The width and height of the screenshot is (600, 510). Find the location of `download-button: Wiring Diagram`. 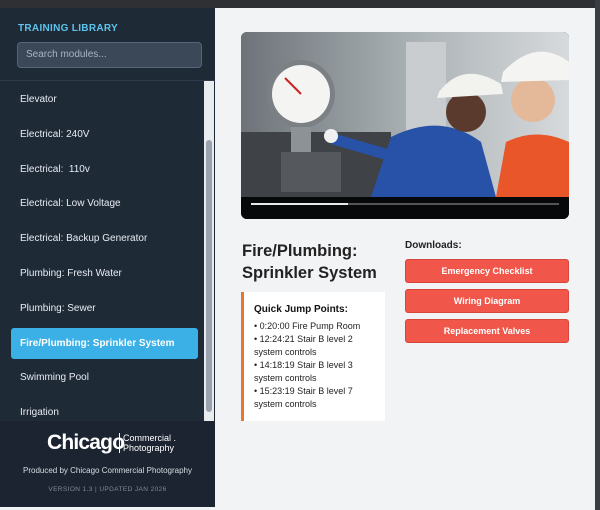

download-button: Wiring Diagram is located at coordinates (487, 301).